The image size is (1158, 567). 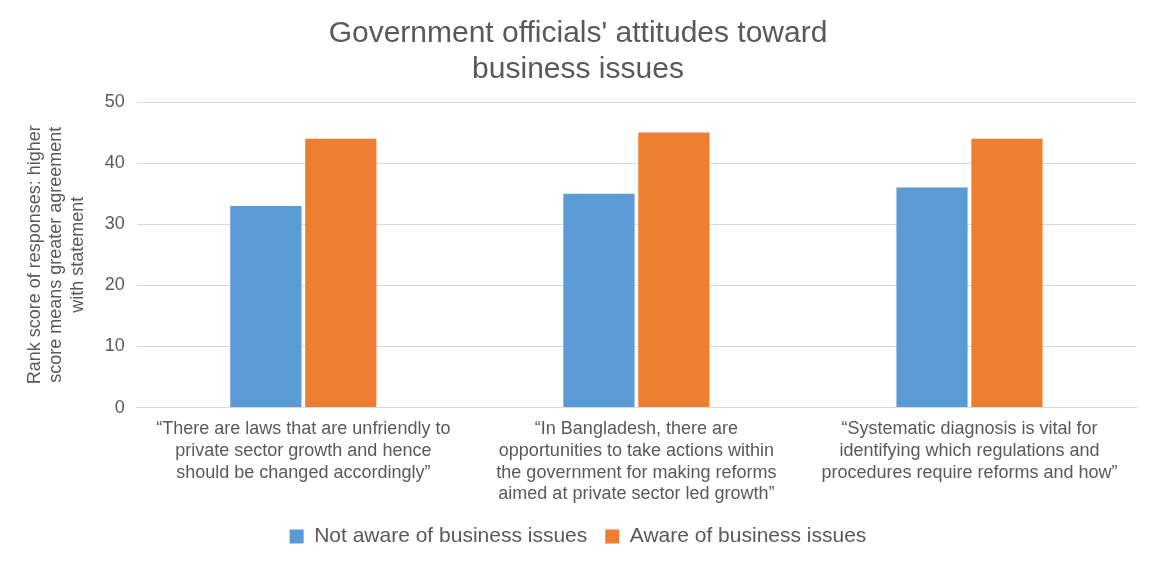 I want to click on y-tick-label: 0, so click(x=119, y=406).